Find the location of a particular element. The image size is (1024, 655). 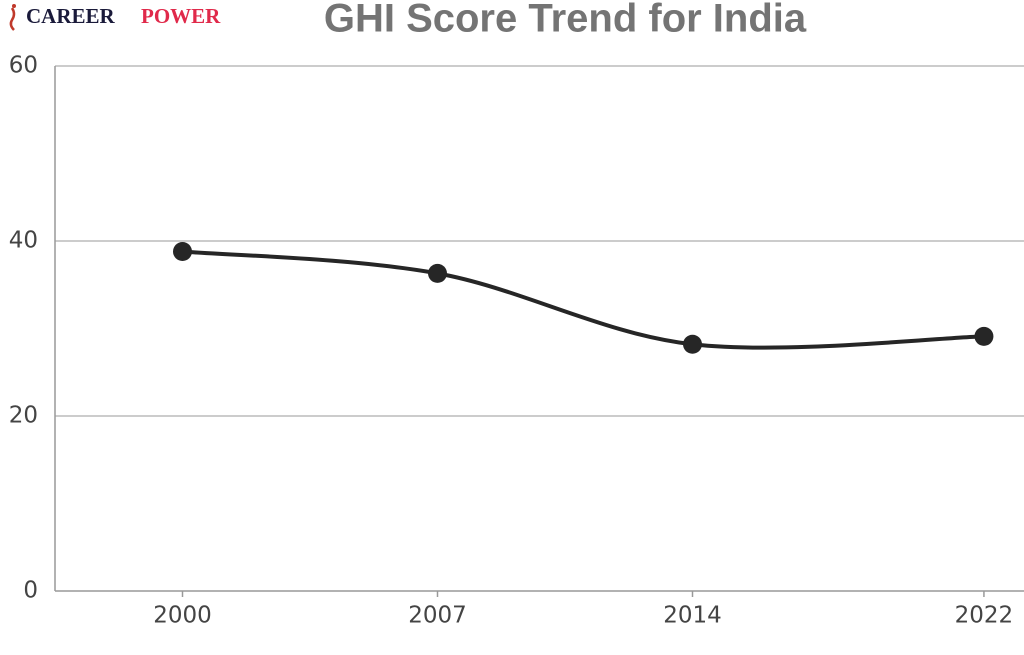

logo-icon is located at coordinates (12, 19).